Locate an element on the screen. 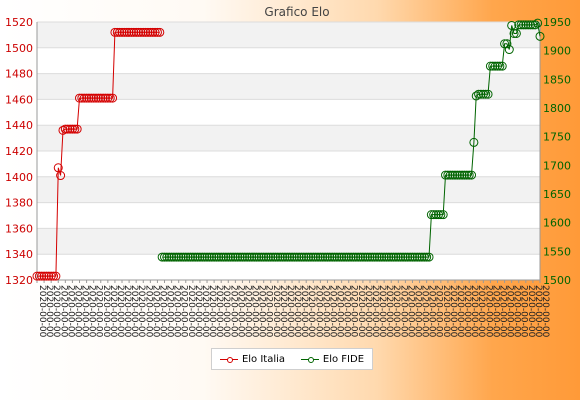 This screenshot has height=400, width=580. grid-band is located at coordinates (288, 86).